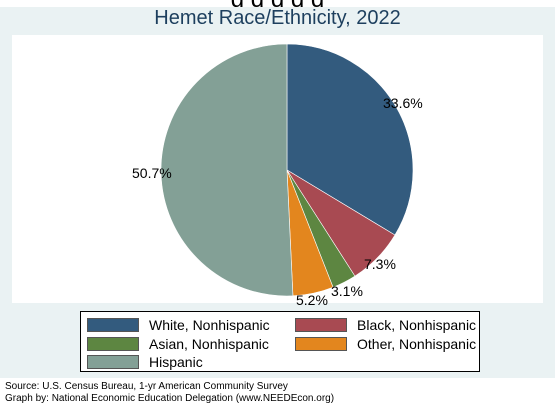 The width and height of the screenshot is (555, 408). Describe the element at coordinates (152, 173) in the screenshot. I see `slice-label-hispanic: 50.7%` at that location.